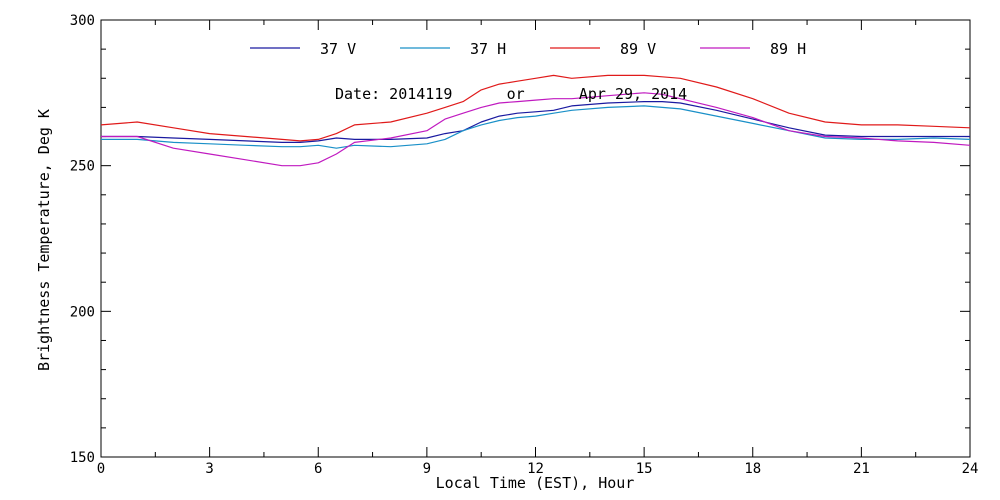 Image resolution: width=1000 pixels, height=500 pixels. What do you see at coordinates (101, 469) in the screenshot?
I see `x-tick-label: 0` at bounding box center [101, 469].